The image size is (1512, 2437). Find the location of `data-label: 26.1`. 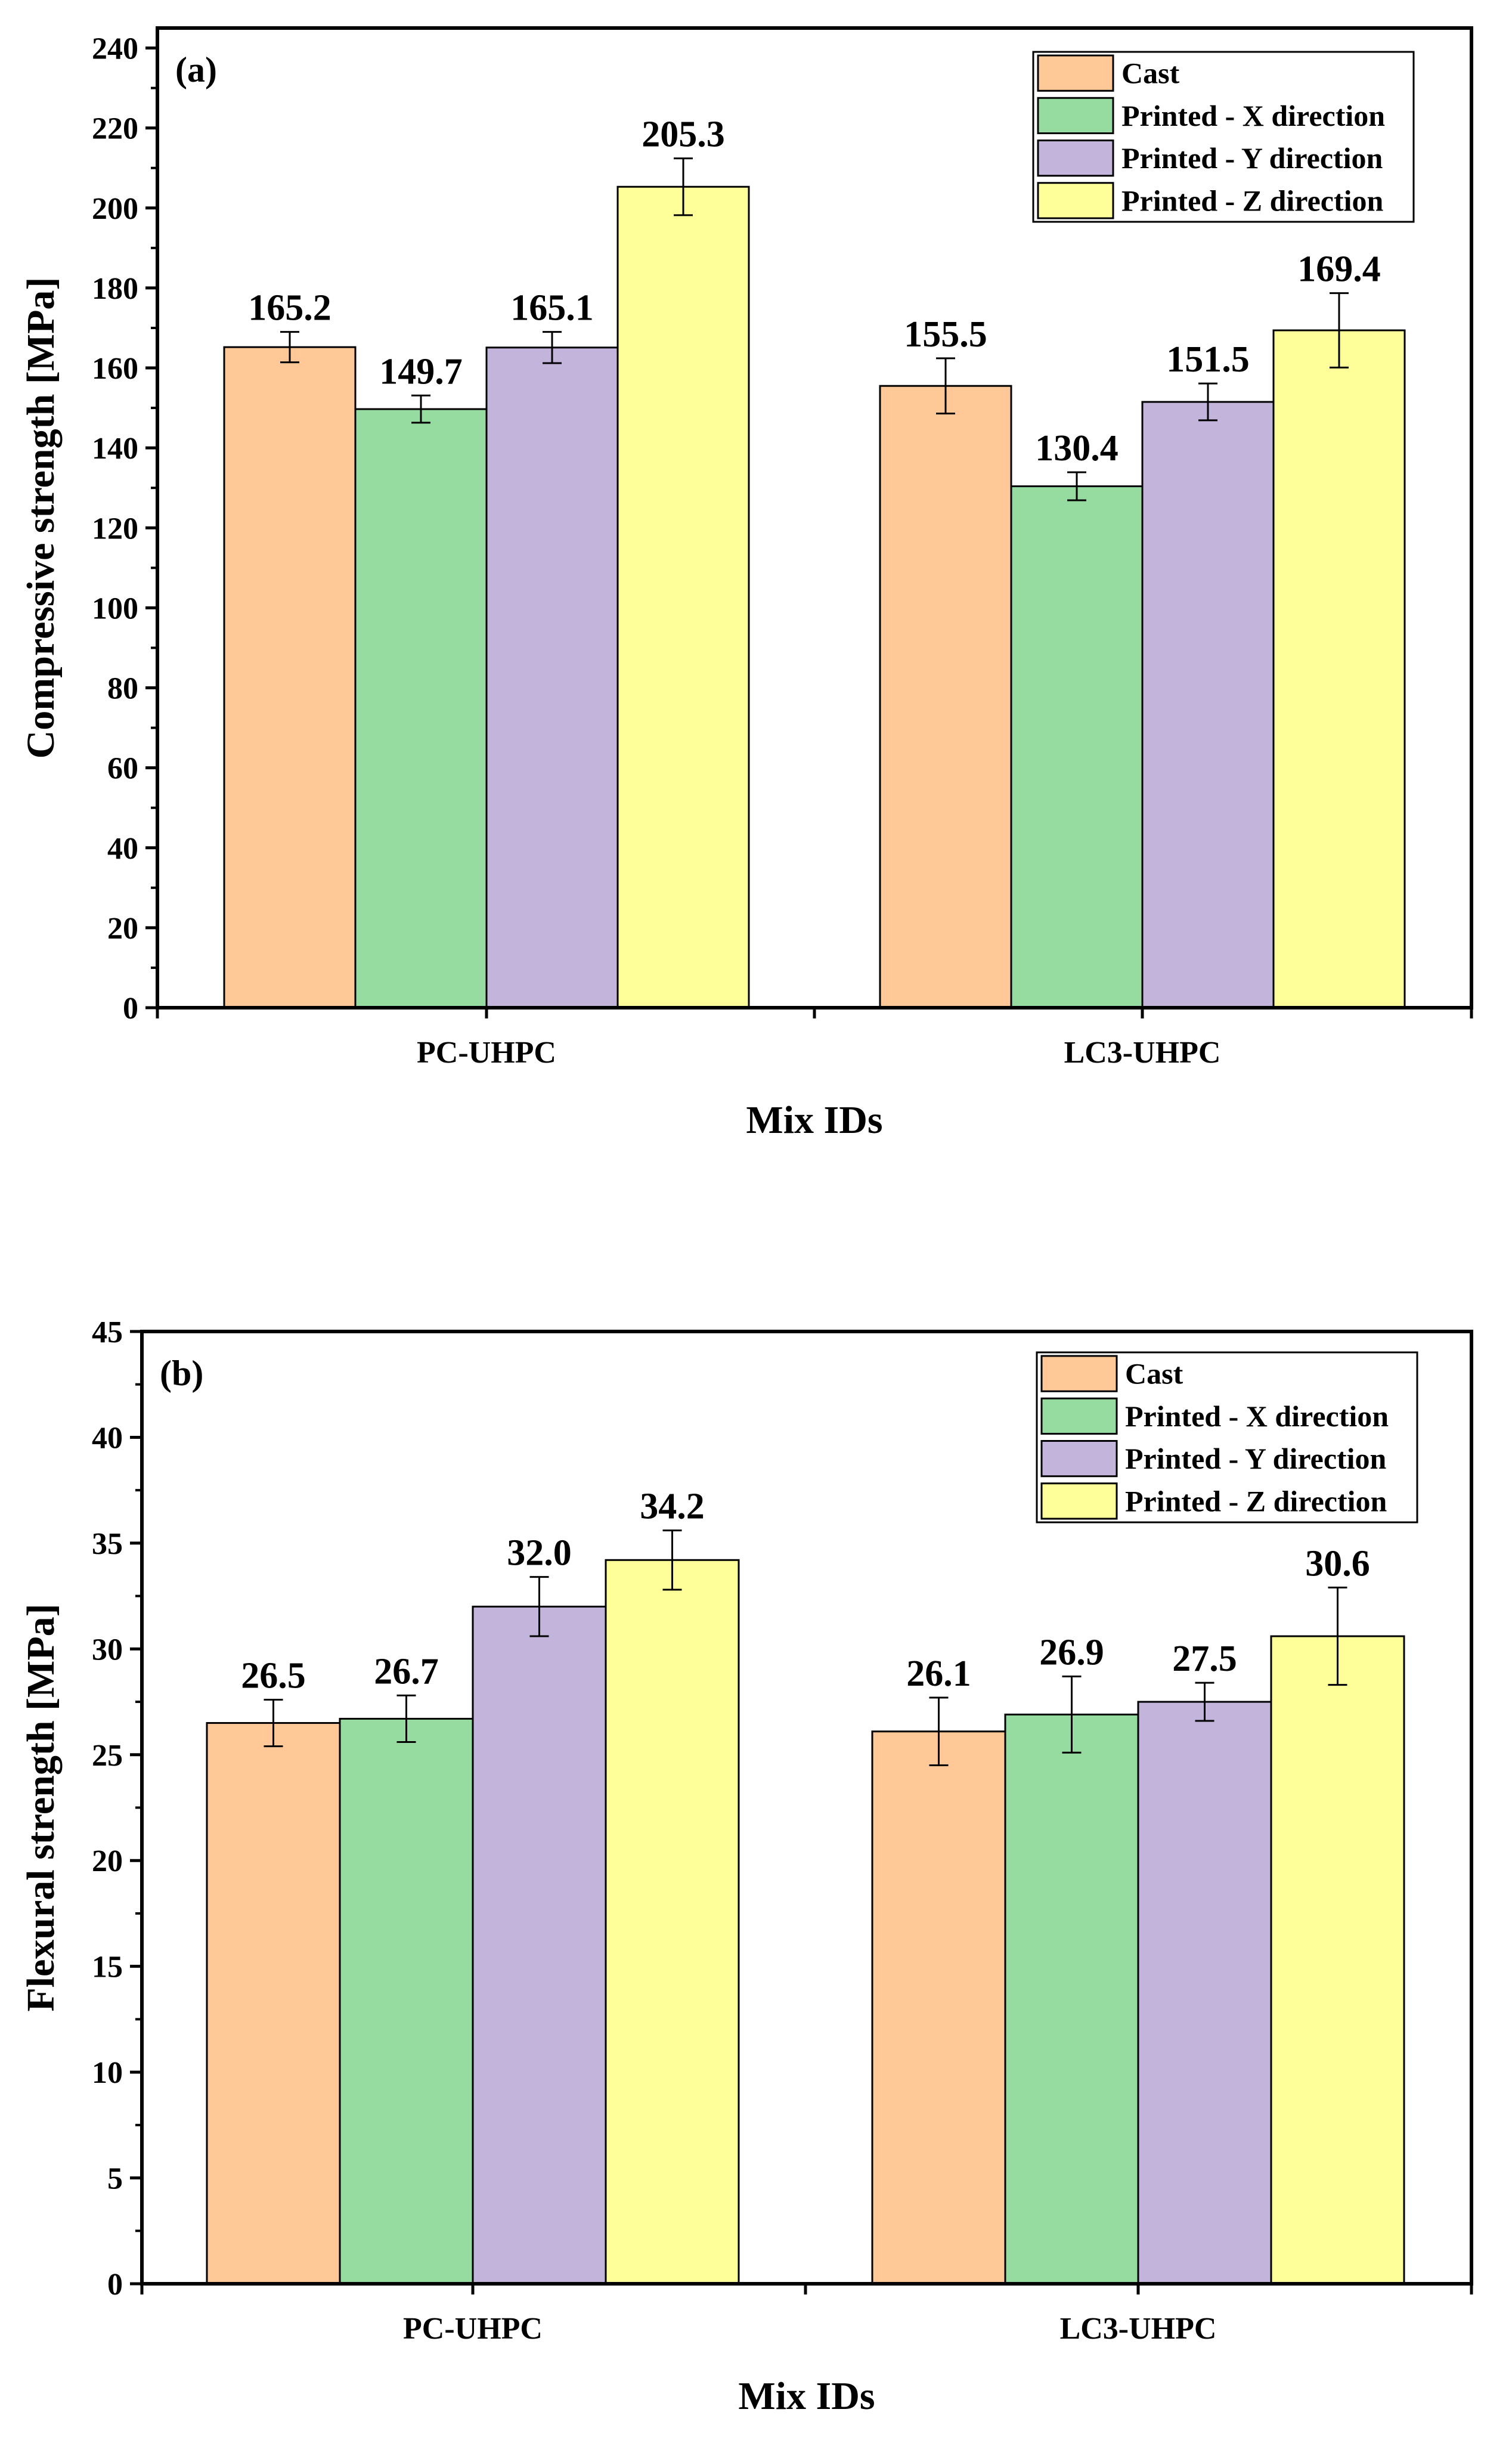

data-label: 26.1 is located at coordinates (938, 1673).